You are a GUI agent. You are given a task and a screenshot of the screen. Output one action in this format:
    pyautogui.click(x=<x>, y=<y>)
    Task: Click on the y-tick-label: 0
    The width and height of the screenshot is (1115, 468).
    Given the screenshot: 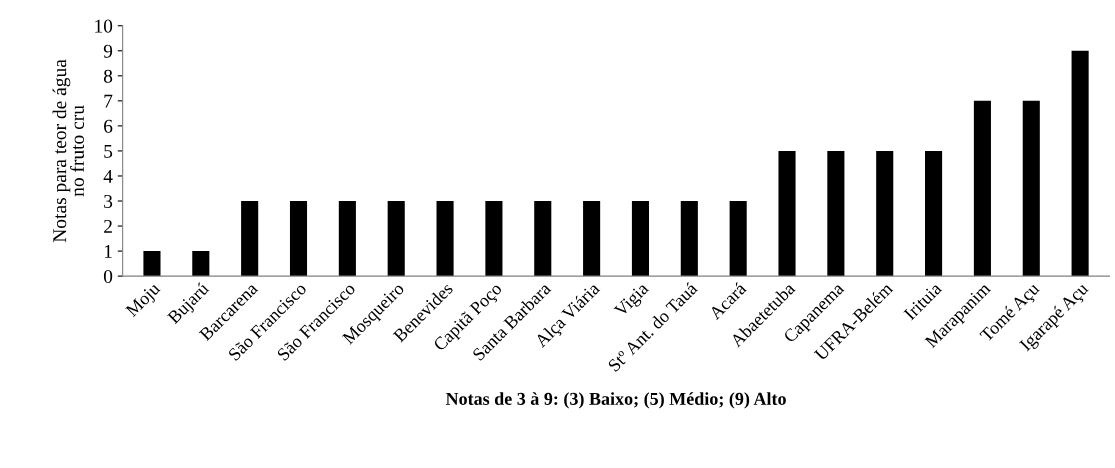 What is the action you would take?
    pyautogui.click(x=108, y=276)
    